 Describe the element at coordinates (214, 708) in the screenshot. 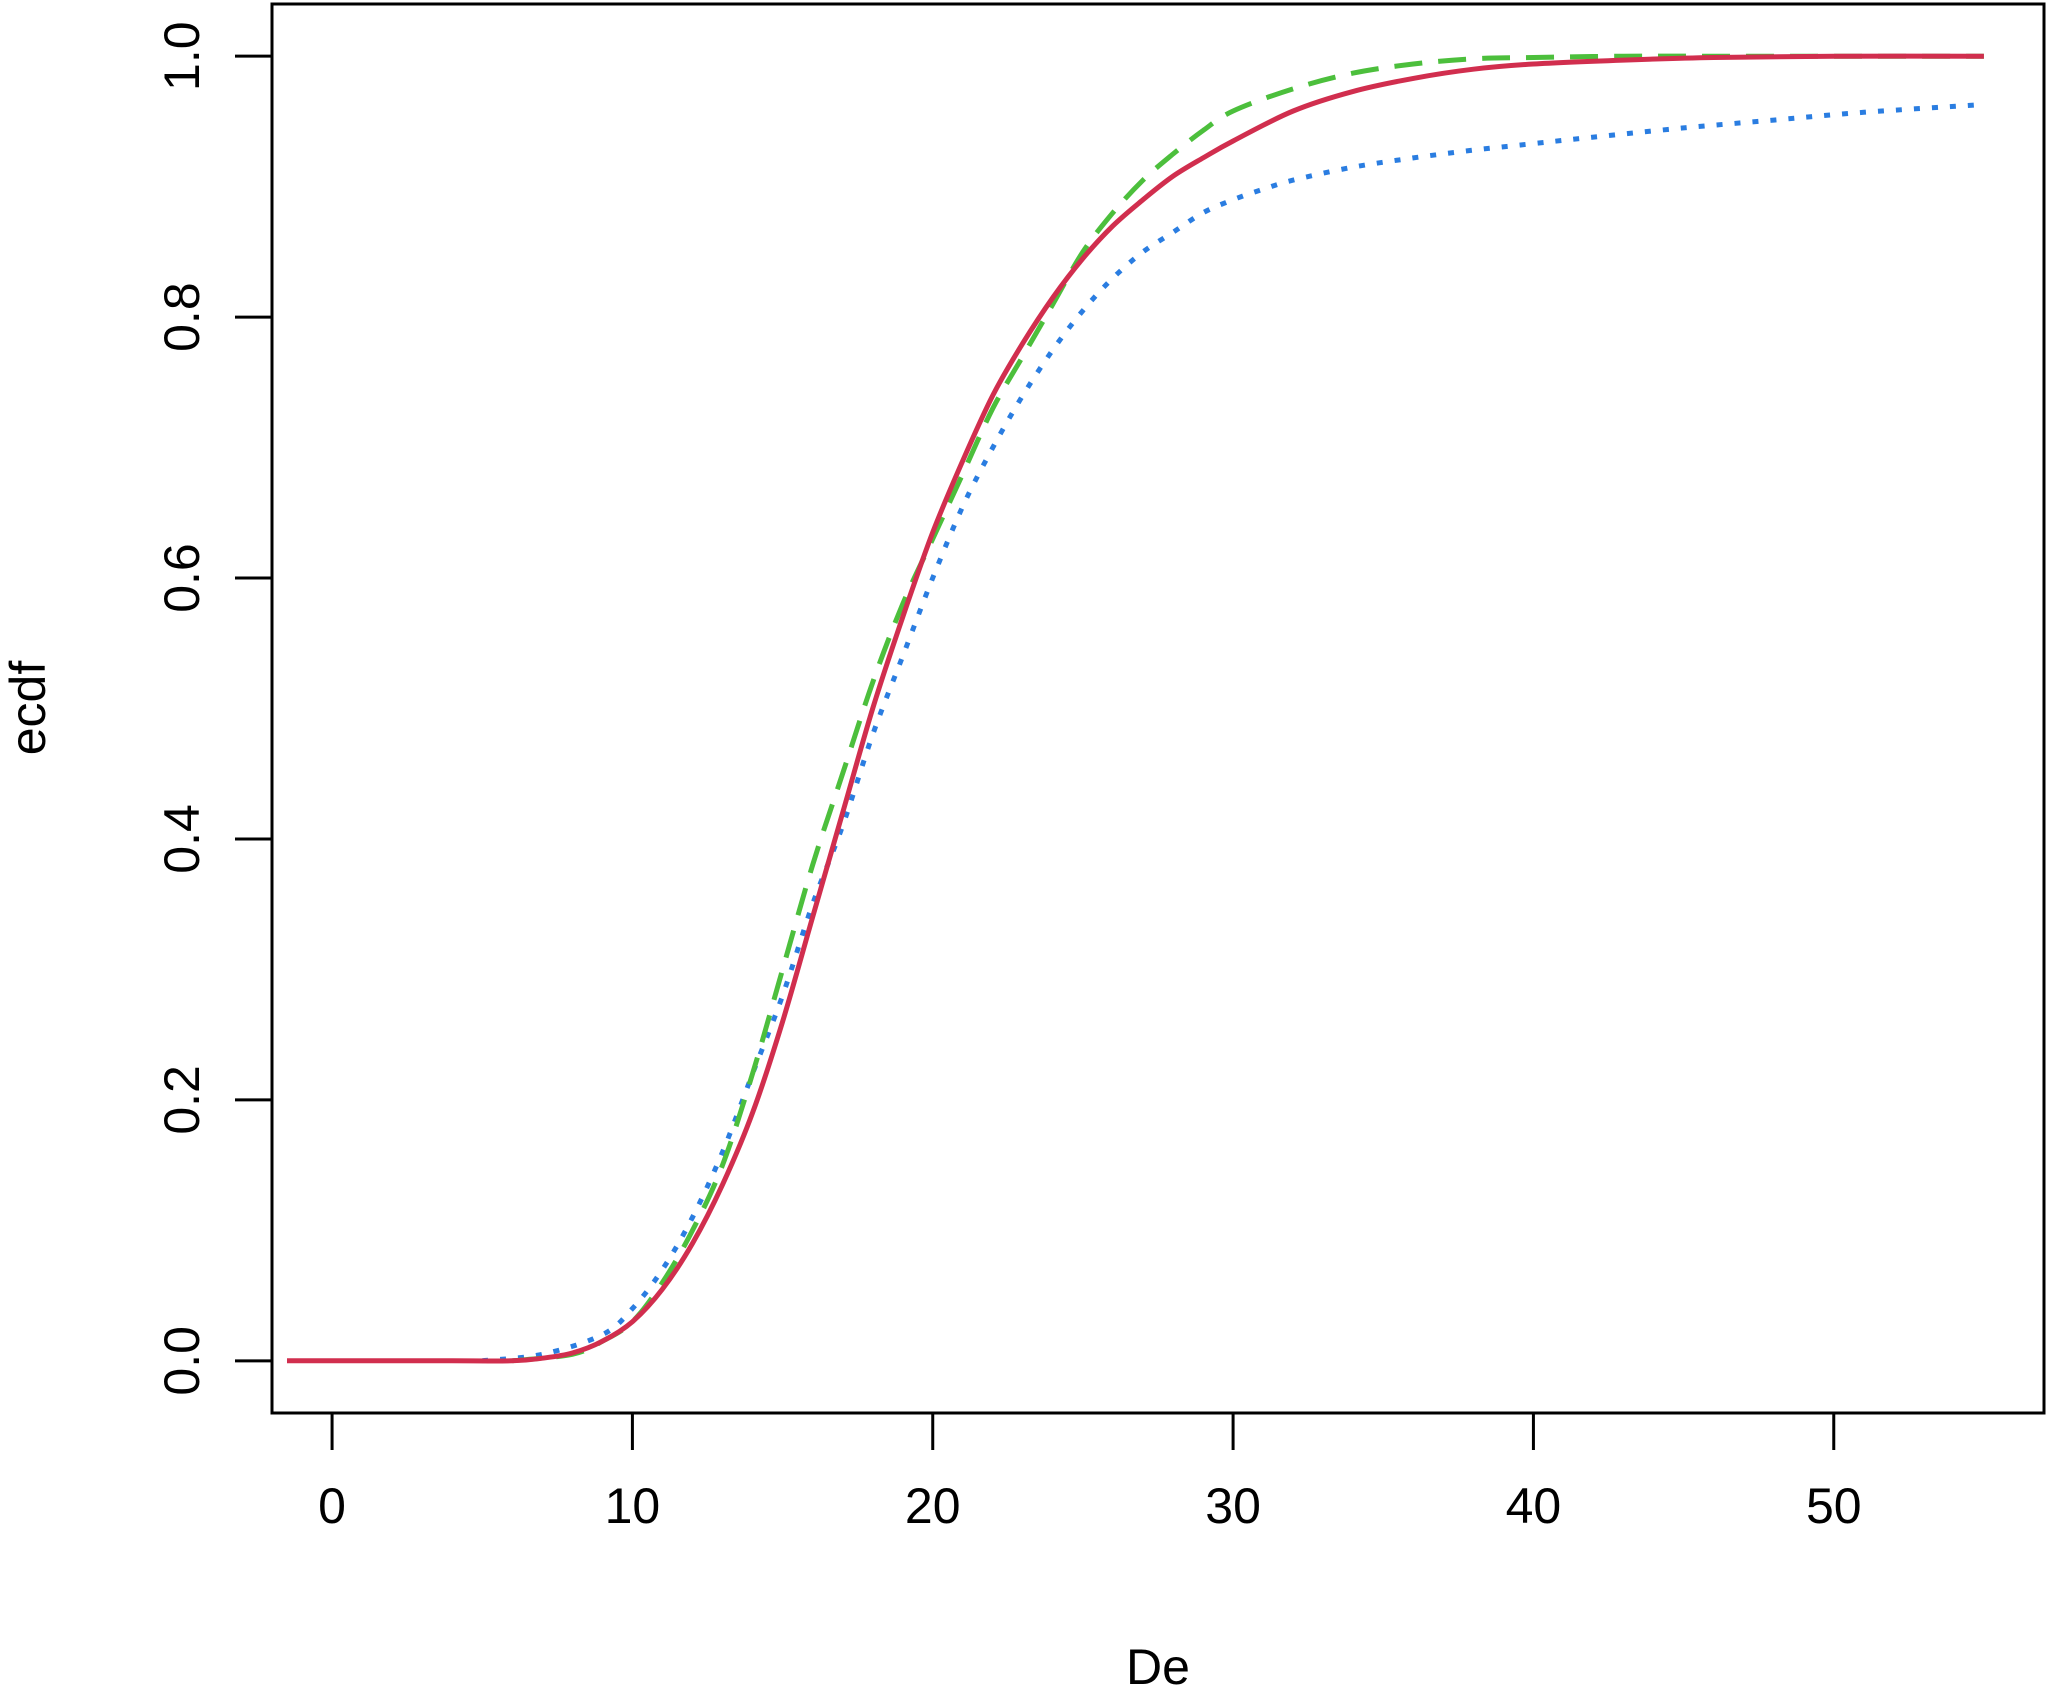

I see `y-axis: 0.0 0.2 0.4 0.6 0.8 1.0` at that location.